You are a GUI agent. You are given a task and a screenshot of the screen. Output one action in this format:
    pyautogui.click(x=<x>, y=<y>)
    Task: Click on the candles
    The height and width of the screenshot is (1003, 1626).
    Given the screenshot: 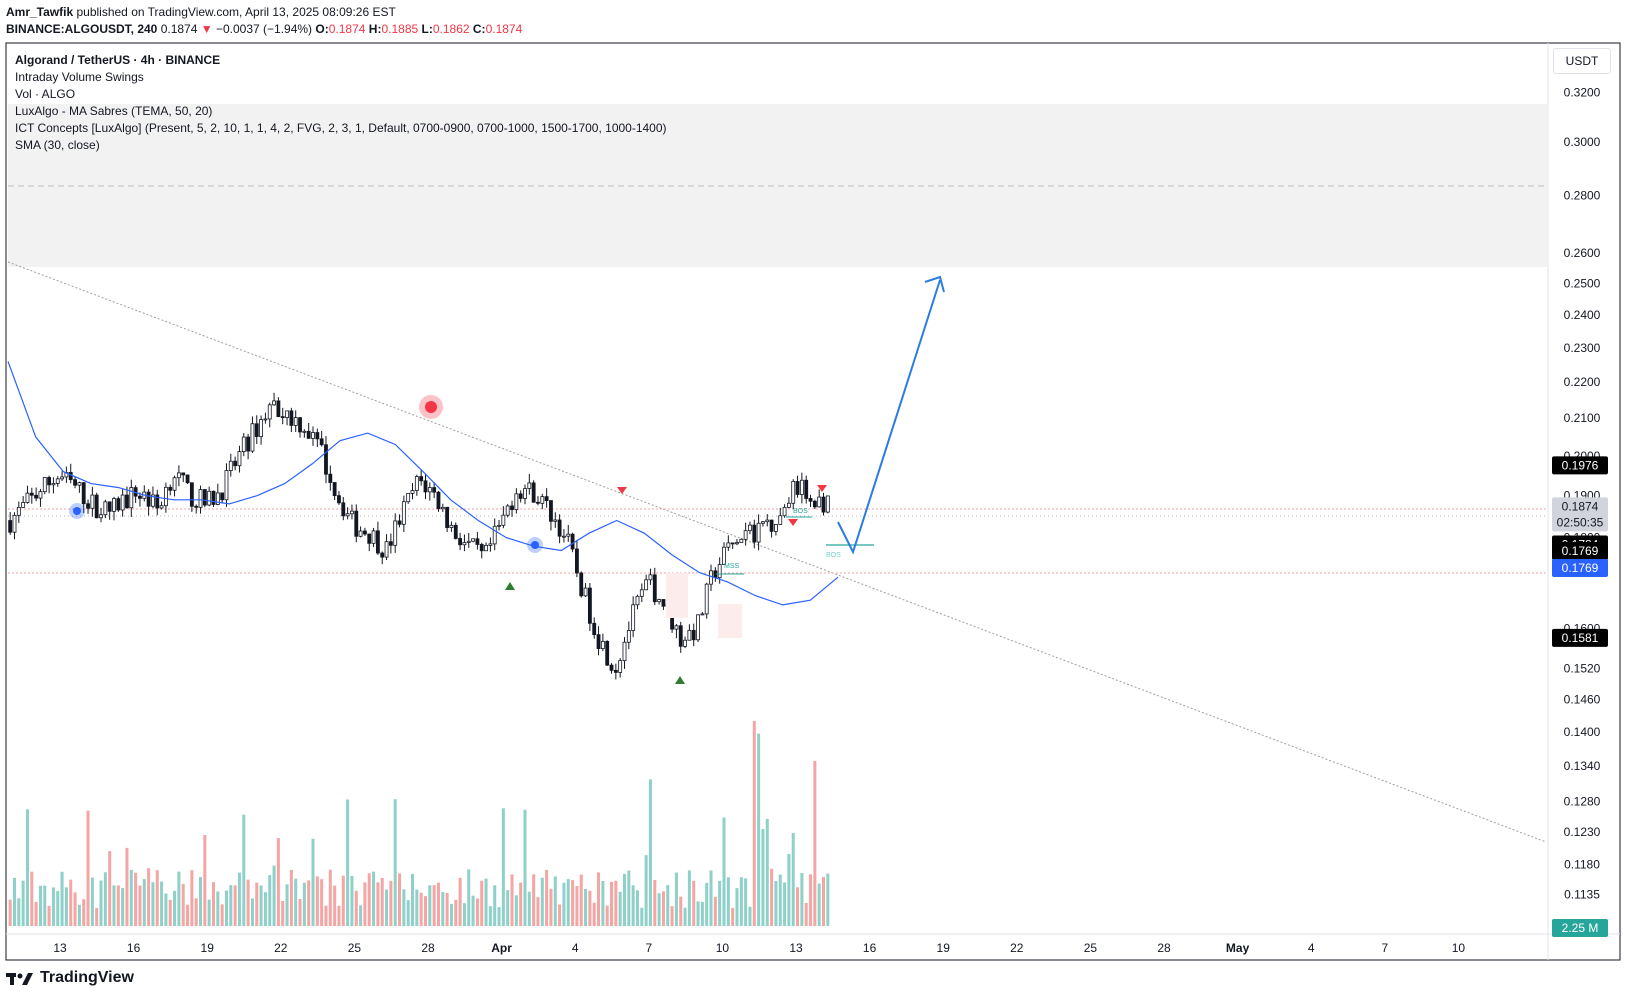 What is the action you would take?
    pyautogui.click(x=419, y=536)
    